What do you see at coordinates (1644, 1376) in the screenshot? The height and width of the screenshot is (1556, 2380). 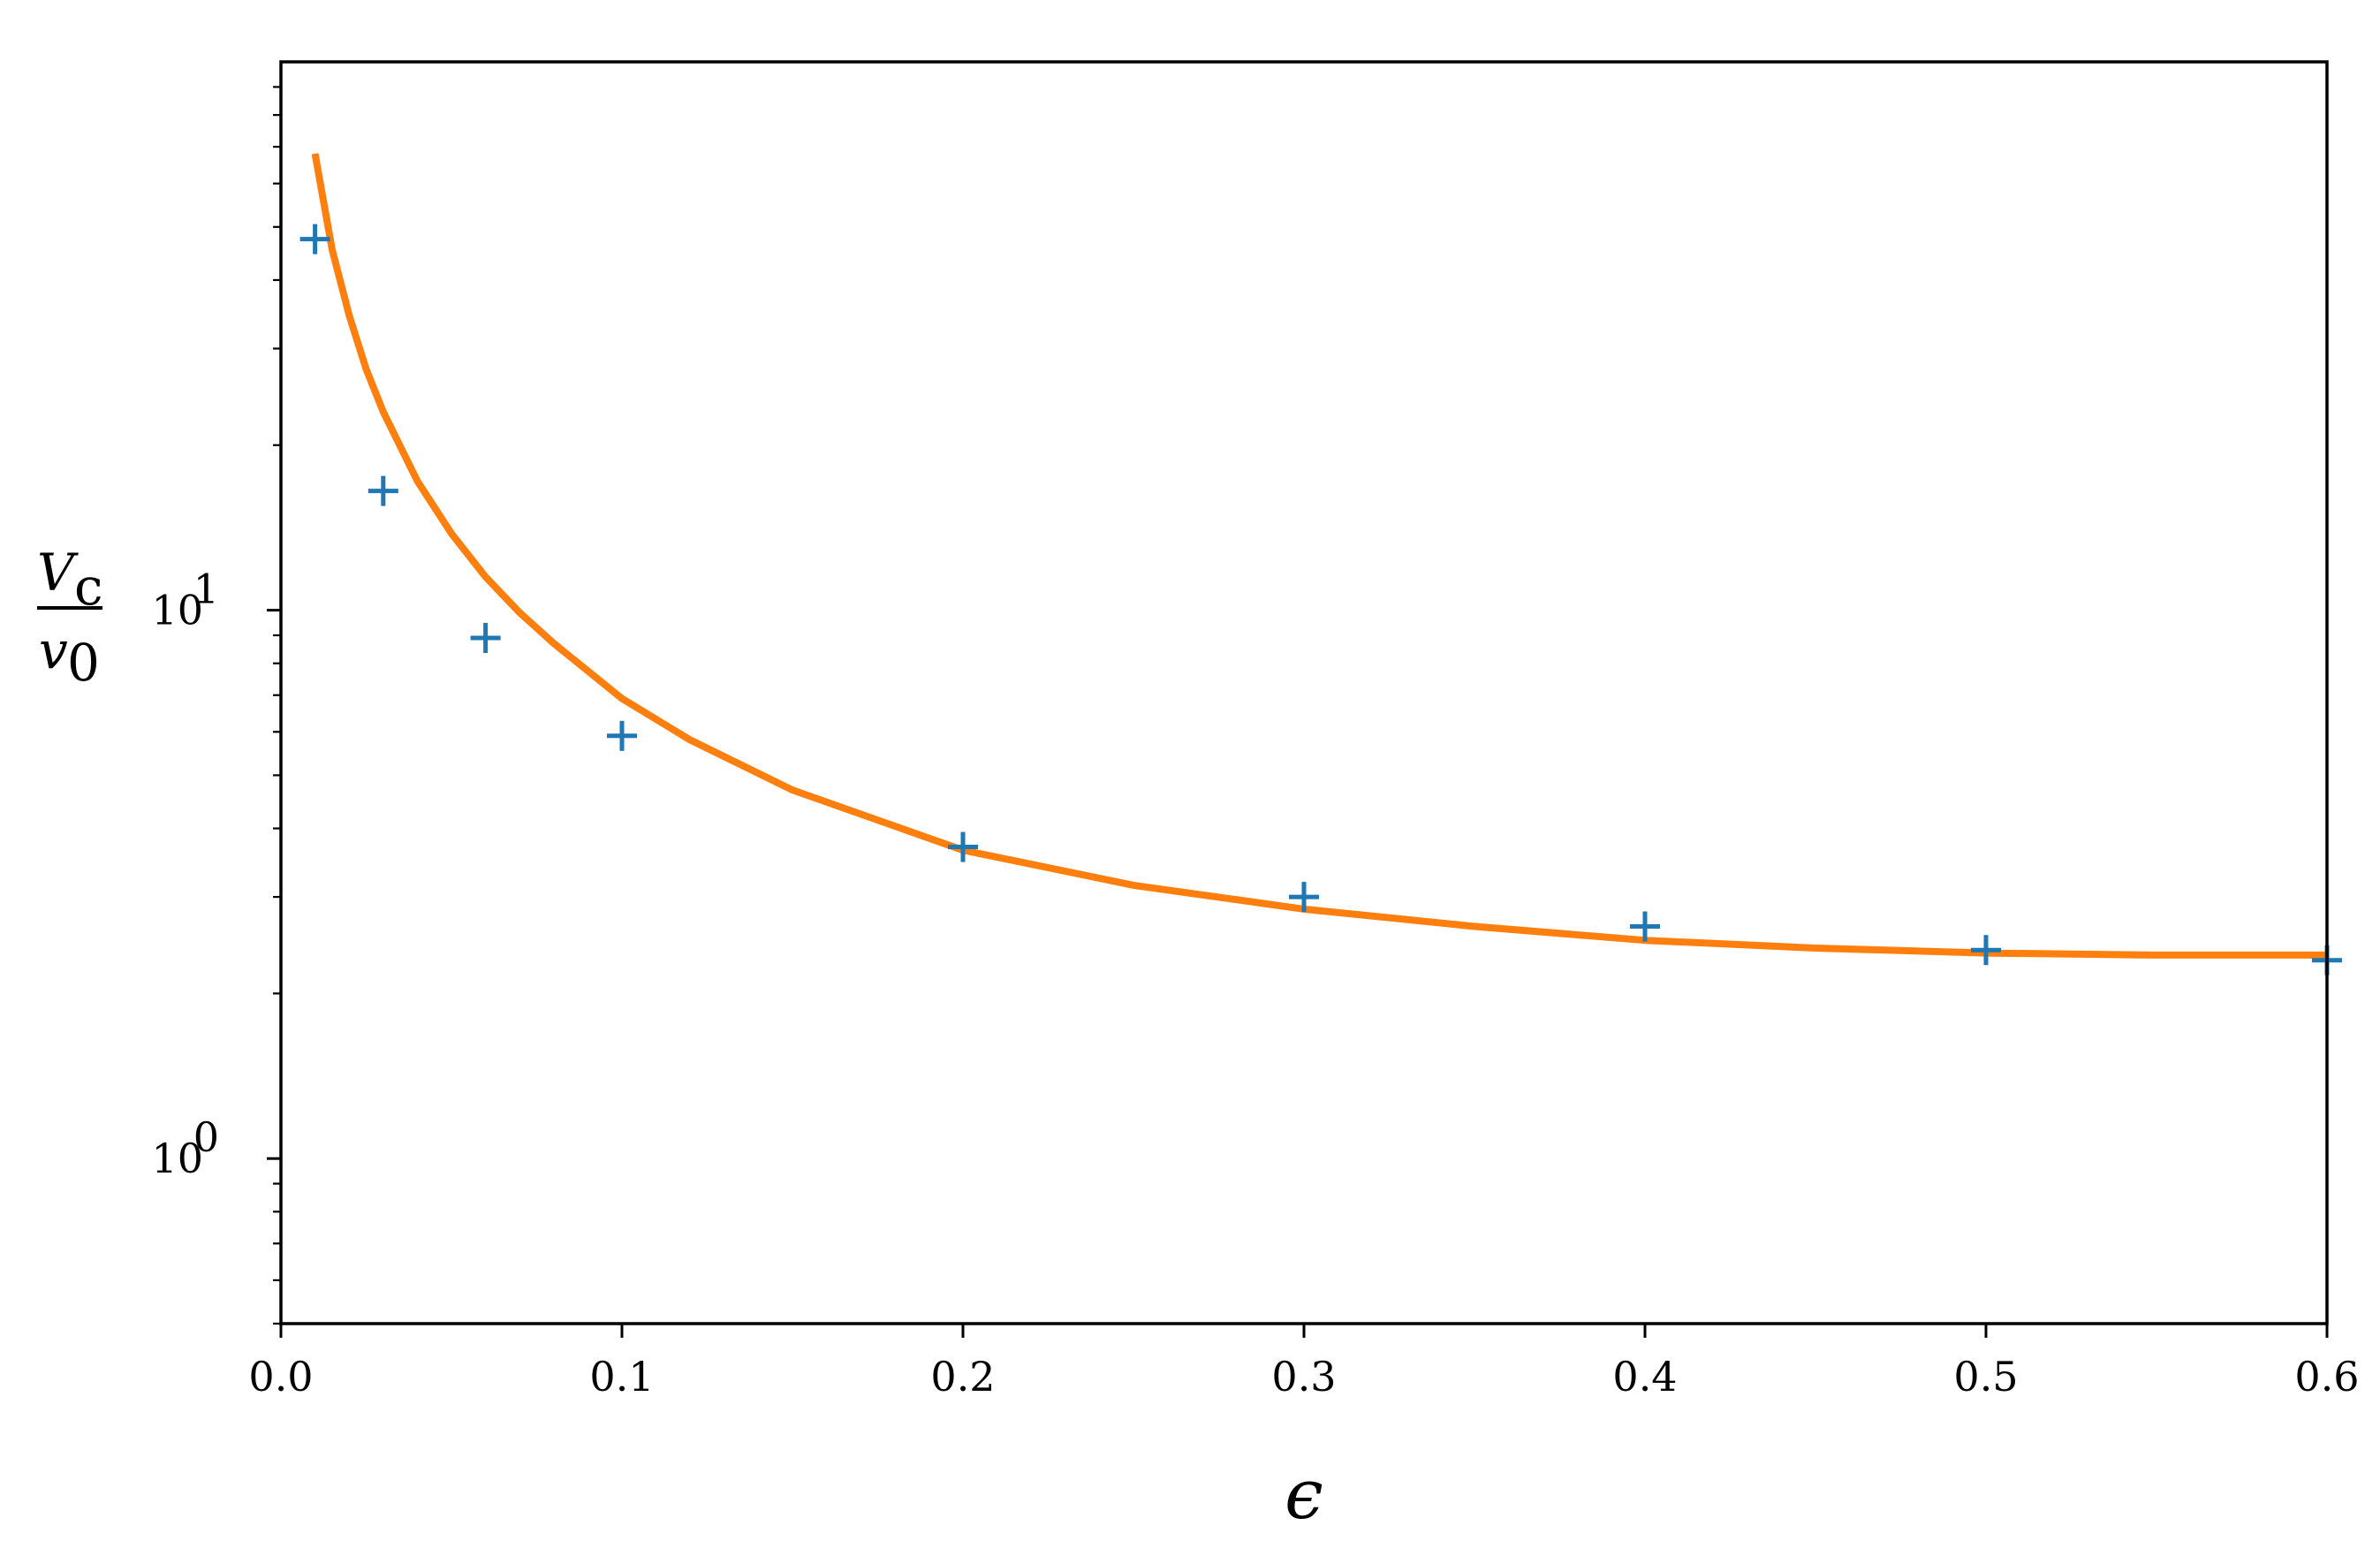 I see `x-tick-label-4: 0.4` at bounding box center [1644, 1376].